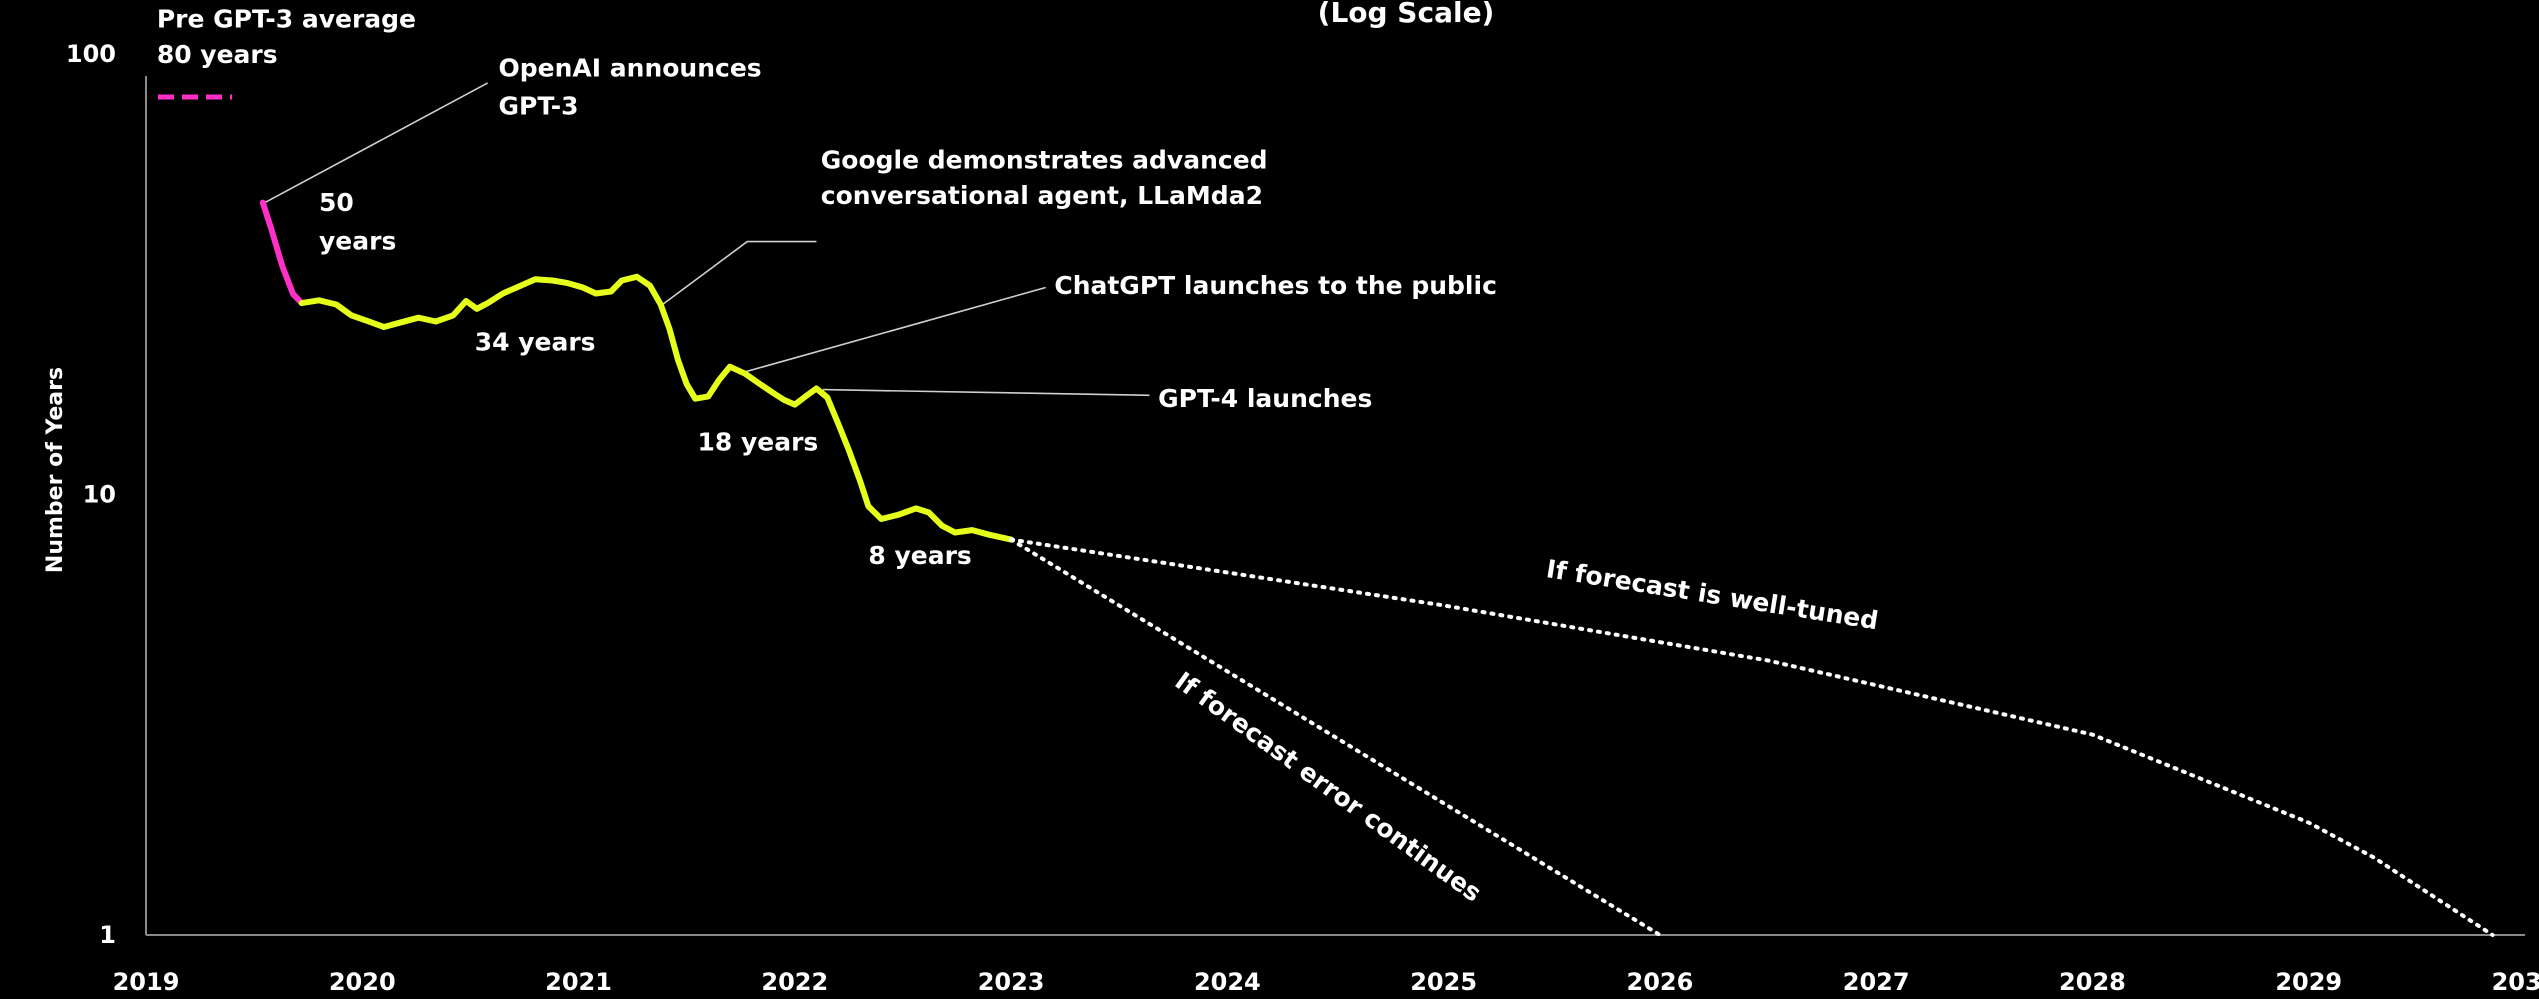 Image resolution: width=2539 pixels, height=999 pixels. Describe the element at coordinates (1406, 14) in the screenshot. I see `chart-title: (Log Scale)` at that location.